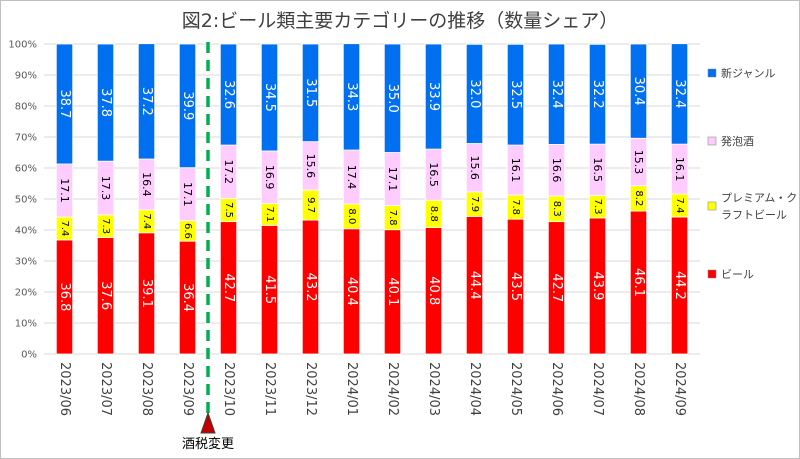 Image resolution: width=800 pixels, height=459 pixels. I want to click on data-label: 9.7, so click(310, 205).